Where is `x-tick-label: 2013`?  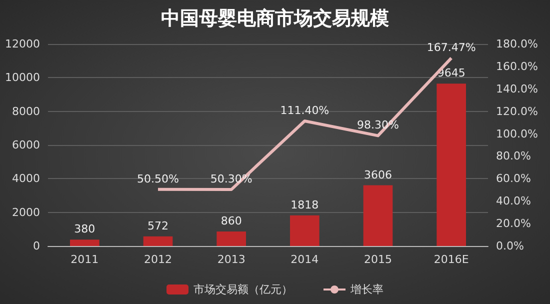 x-tick-label: 2013 is located at coordinates (231, 259).